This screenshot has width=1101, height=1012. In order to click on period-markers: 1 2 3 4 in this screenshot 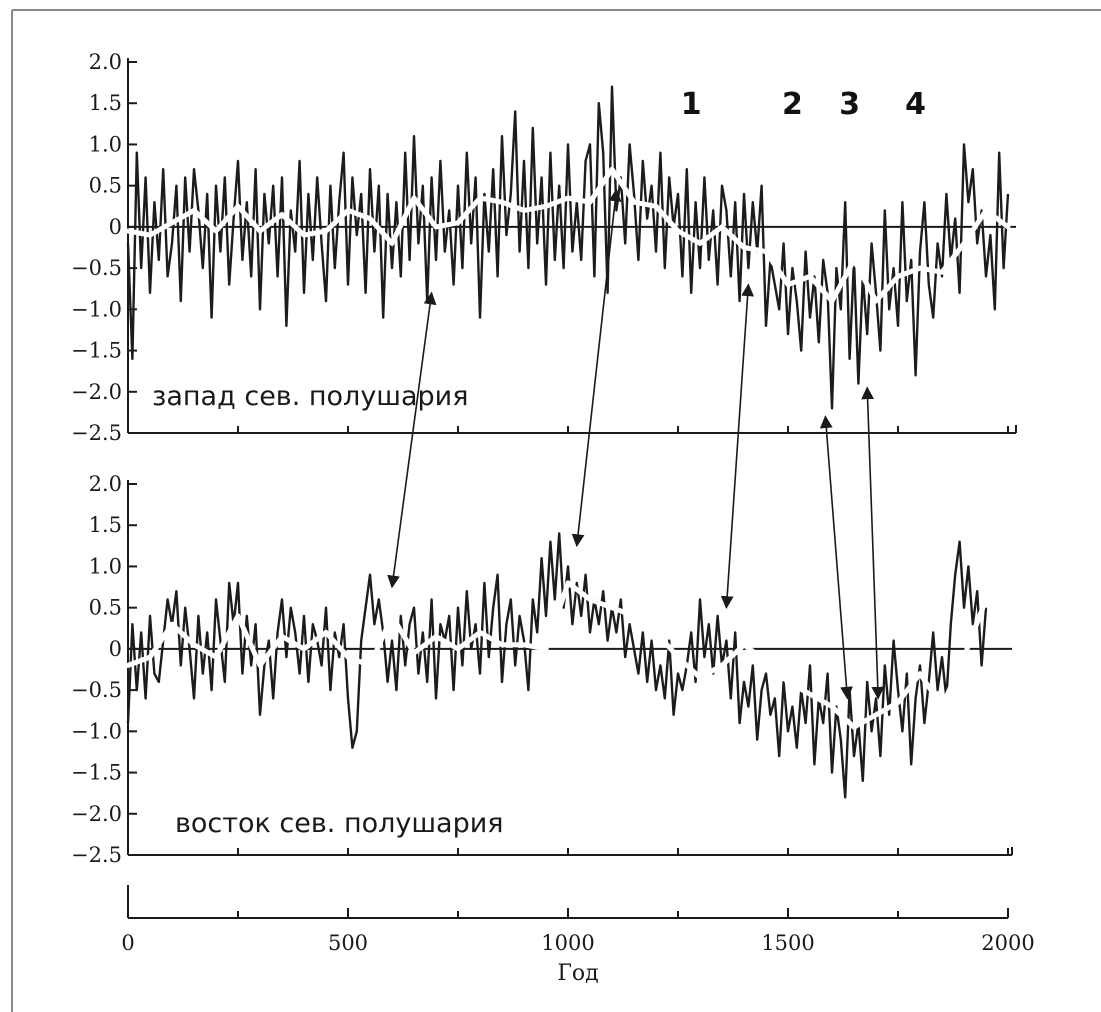, I will do `click(803, 104)`.